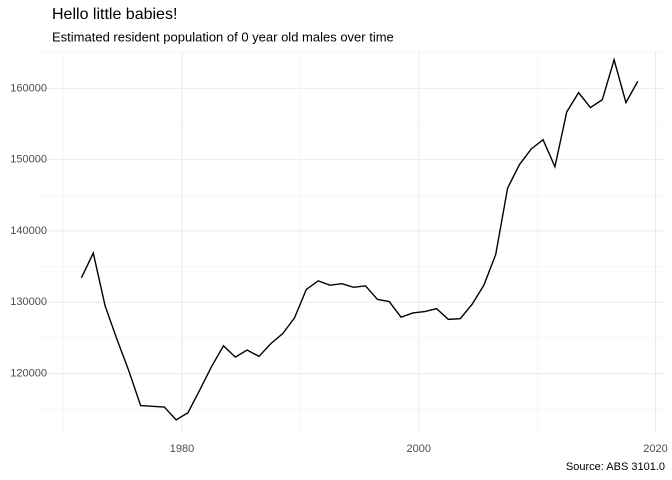 This screenshot has width=672, height=480. I want to click on x-tick-label: 1980, so click(182, 449).